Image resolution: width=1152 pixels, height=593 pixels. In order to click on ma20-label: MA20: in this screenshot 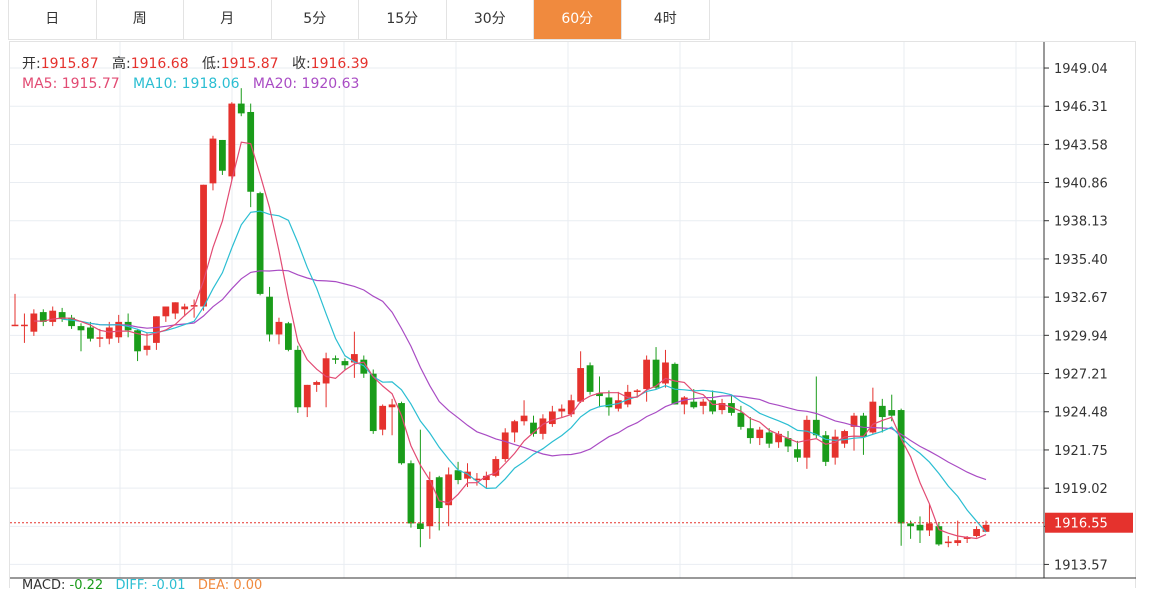, I will do `click(275, 84)`.